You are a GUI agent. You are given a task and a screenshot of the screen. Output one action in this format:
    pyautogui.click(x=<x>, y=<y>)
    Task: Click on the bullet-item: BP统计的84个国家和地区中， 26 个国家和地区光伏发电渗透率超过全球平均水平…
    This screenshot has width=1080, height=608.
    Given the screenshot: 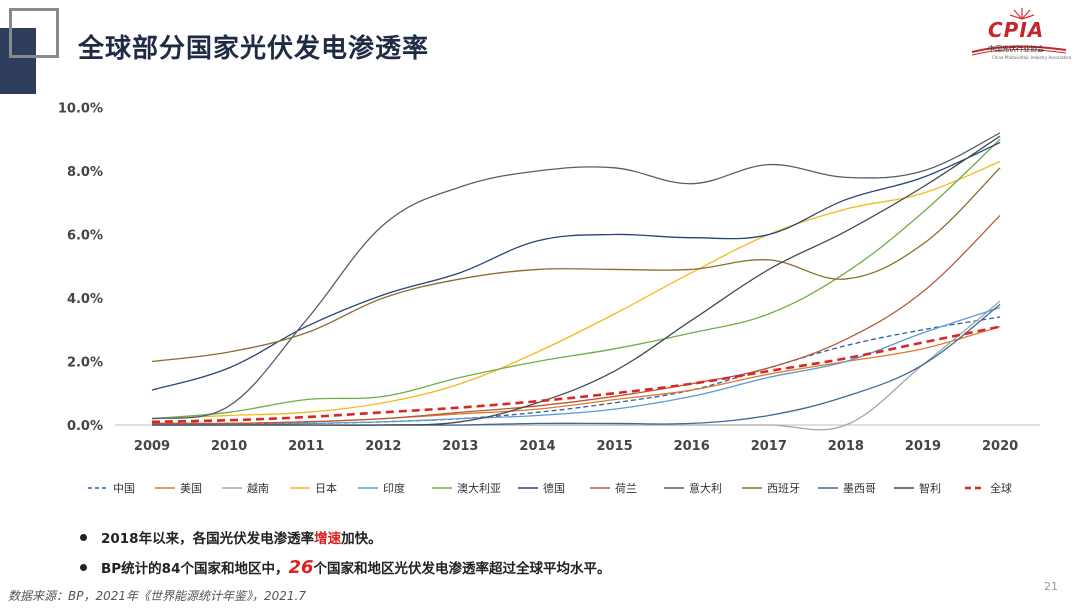 What is the action you would take?
    pyautogui.click(x=345, y=567)
    